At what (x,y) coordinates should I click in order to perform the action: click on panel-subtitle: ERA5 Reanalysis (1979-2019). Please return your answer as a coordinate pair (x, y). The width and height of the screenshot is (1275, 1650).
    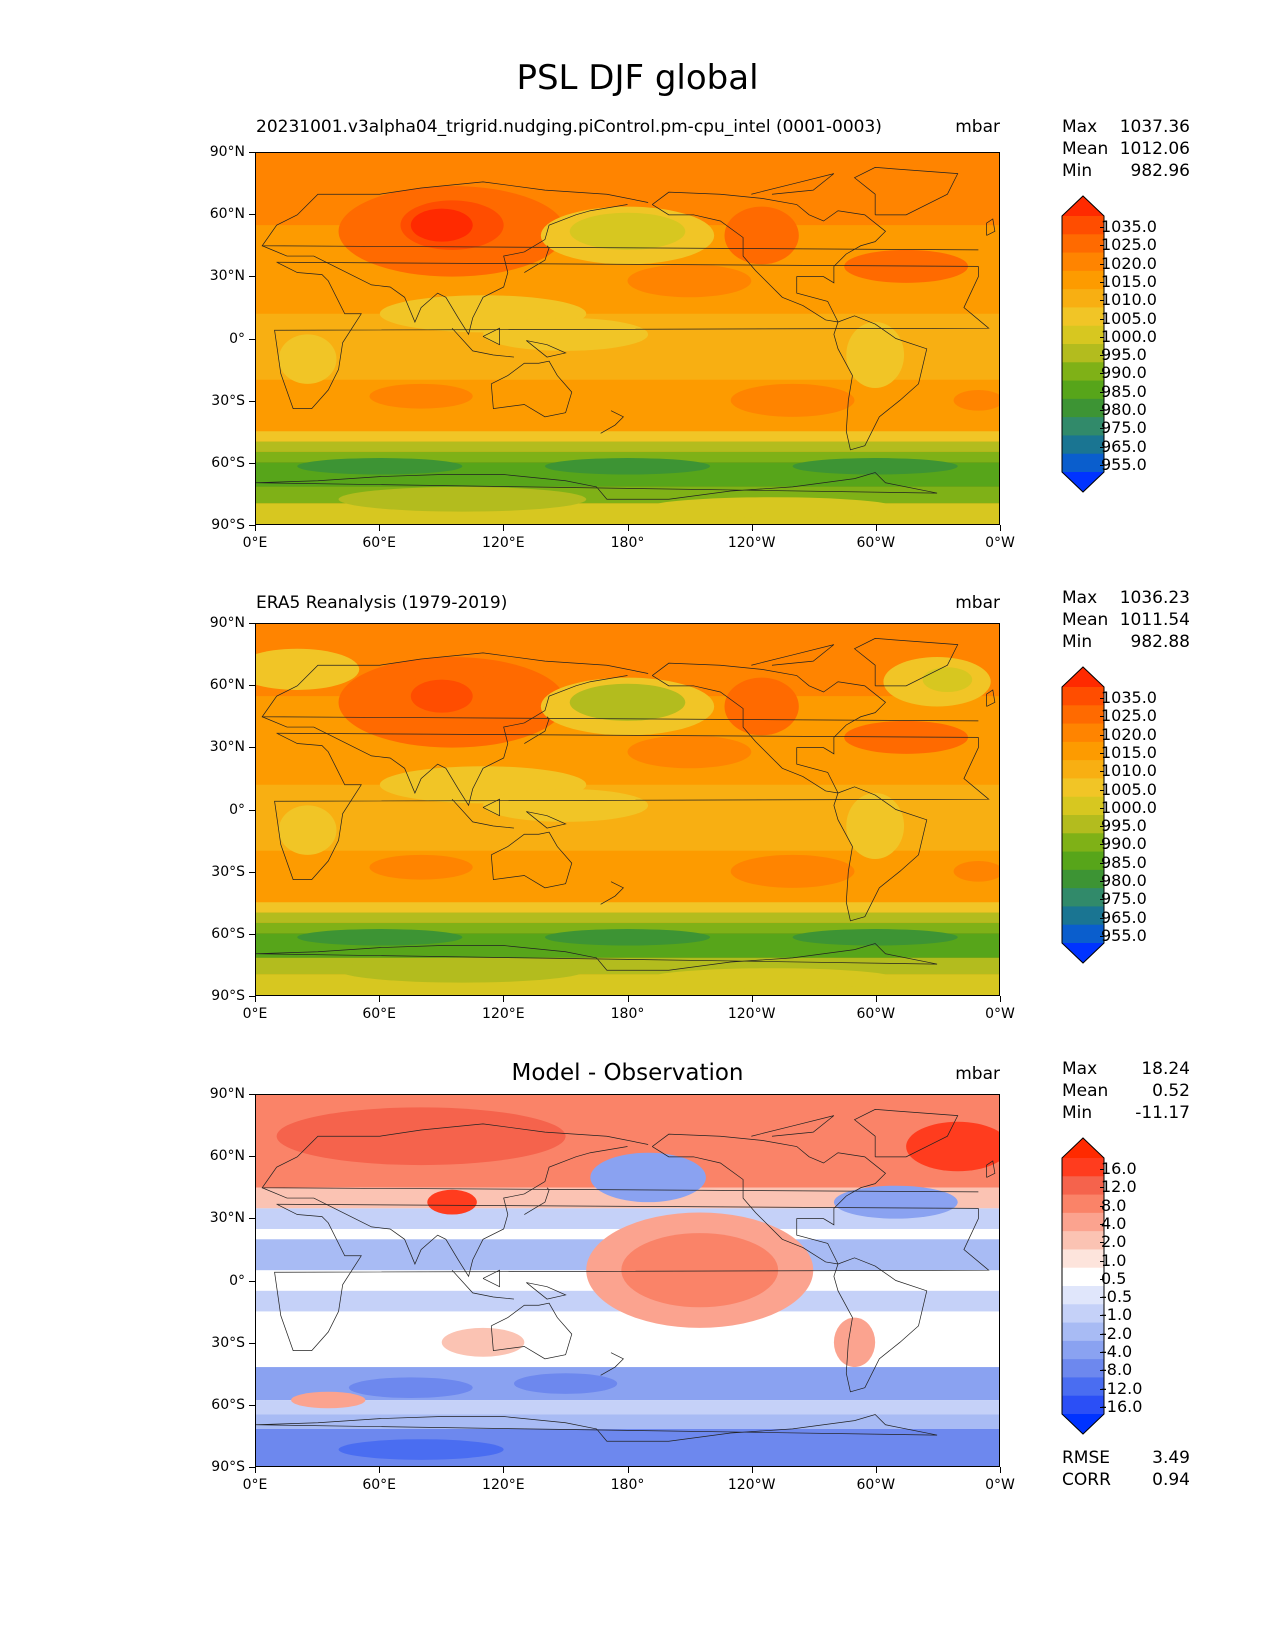
    Looking at the image, I should click on (382, 603).